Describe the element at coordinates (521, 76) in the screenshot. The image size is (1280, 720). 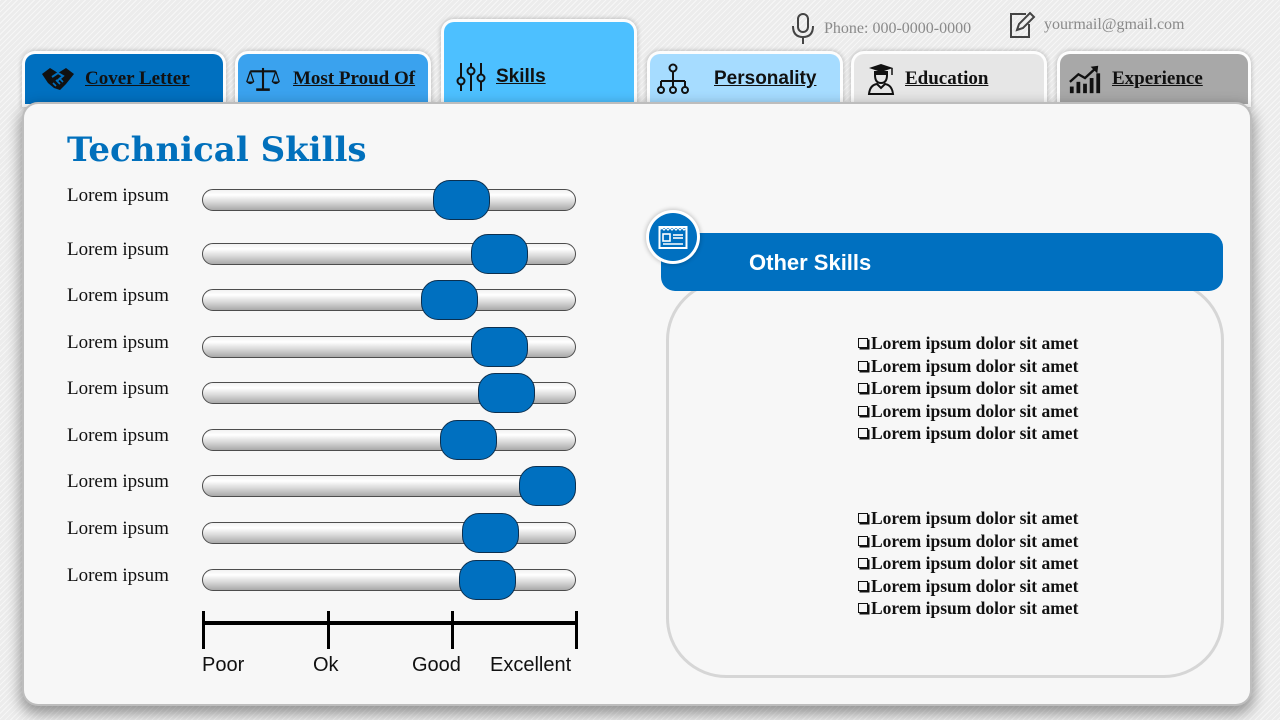
I see `tab-label: Skills` at that location.